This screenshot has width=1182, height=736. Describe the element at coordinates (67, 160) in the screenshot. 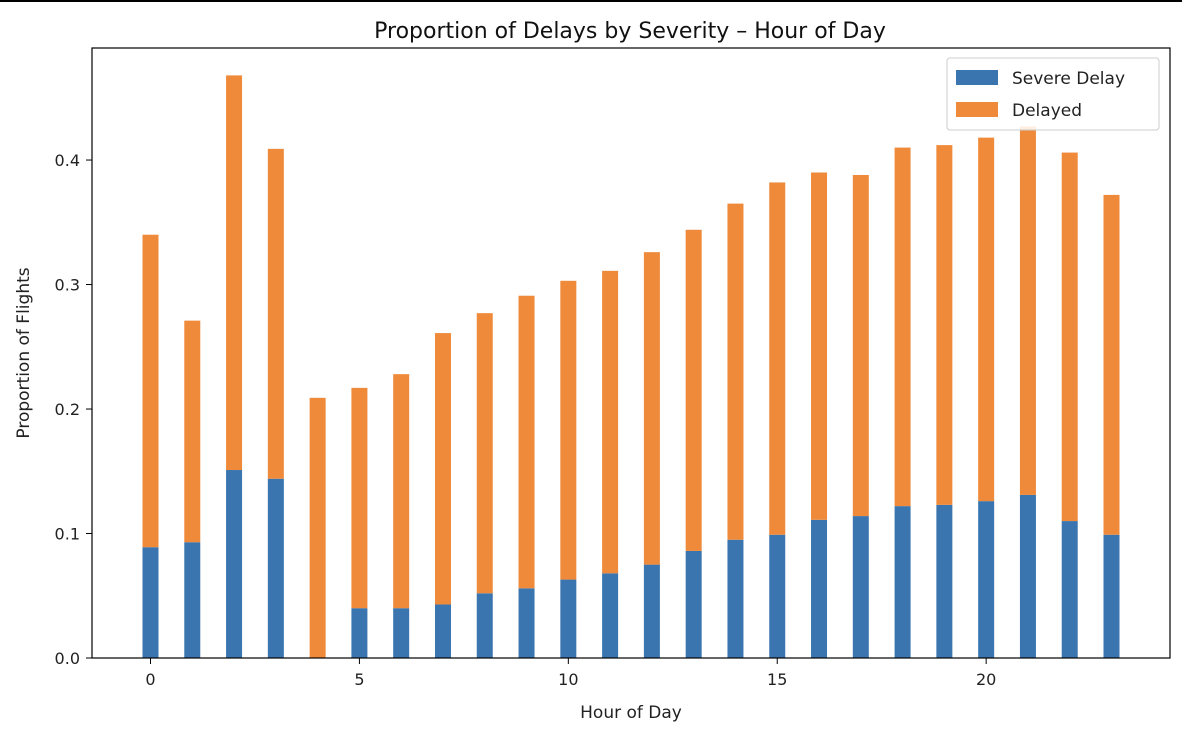

I see `y-tick-label: 0.4` at that location.